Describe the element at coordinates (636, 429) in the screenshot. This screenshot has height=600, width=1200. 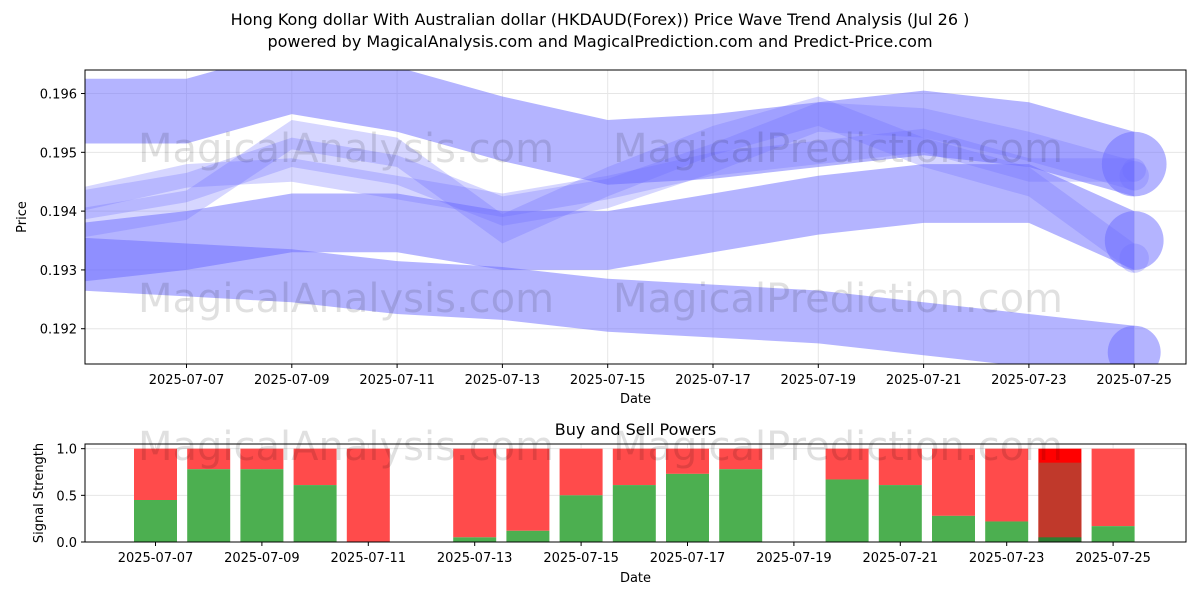
I see `bar-chart-title: Buy and Sell Powers` at that location.